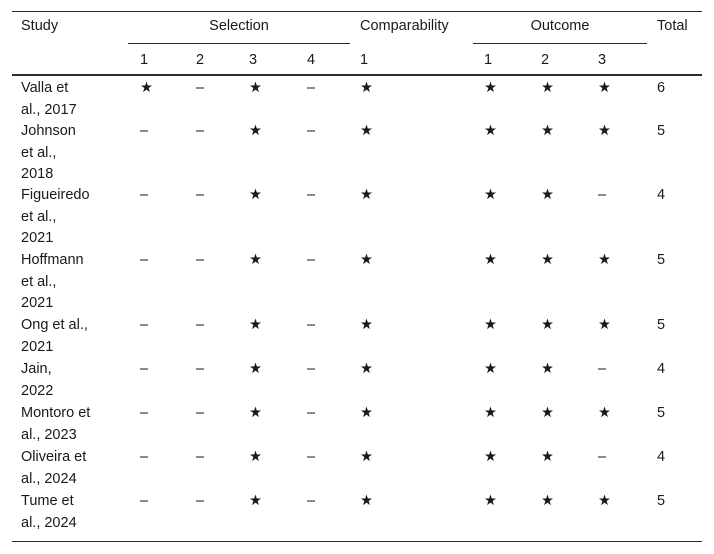  Describe the element at coordinates (146, 88) in the screenshot. I see `selection-1-score: ★` at that location.